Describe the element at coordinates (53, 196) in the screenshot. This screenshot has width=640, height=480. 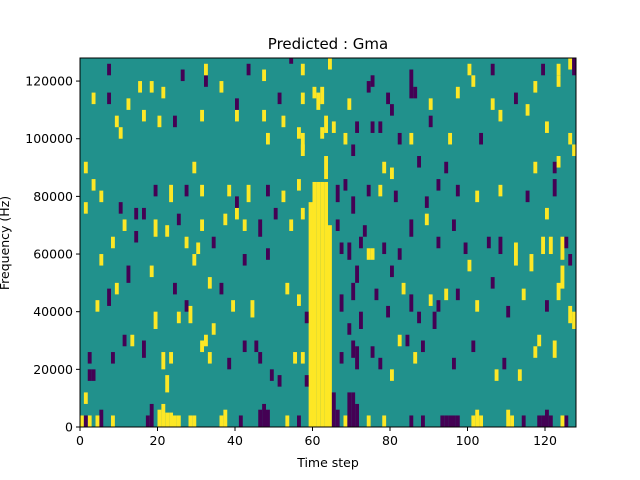
I see `y-tick-label: 80000` at that location.